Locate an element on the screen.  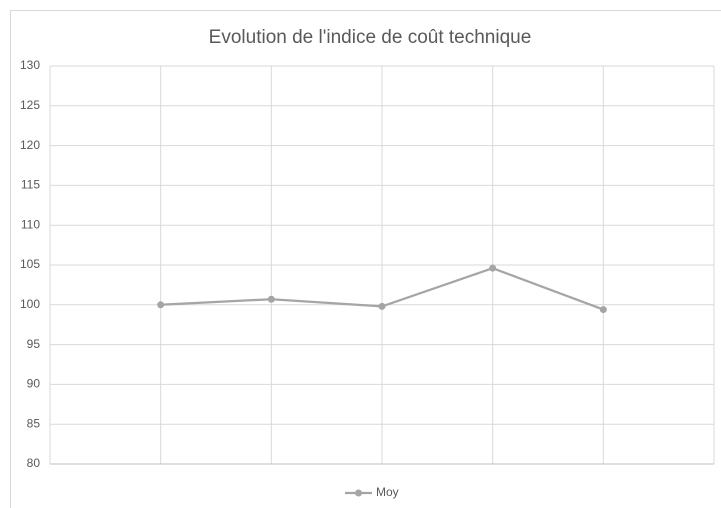
legend-label: Moy is located at coordinates (387, 492).